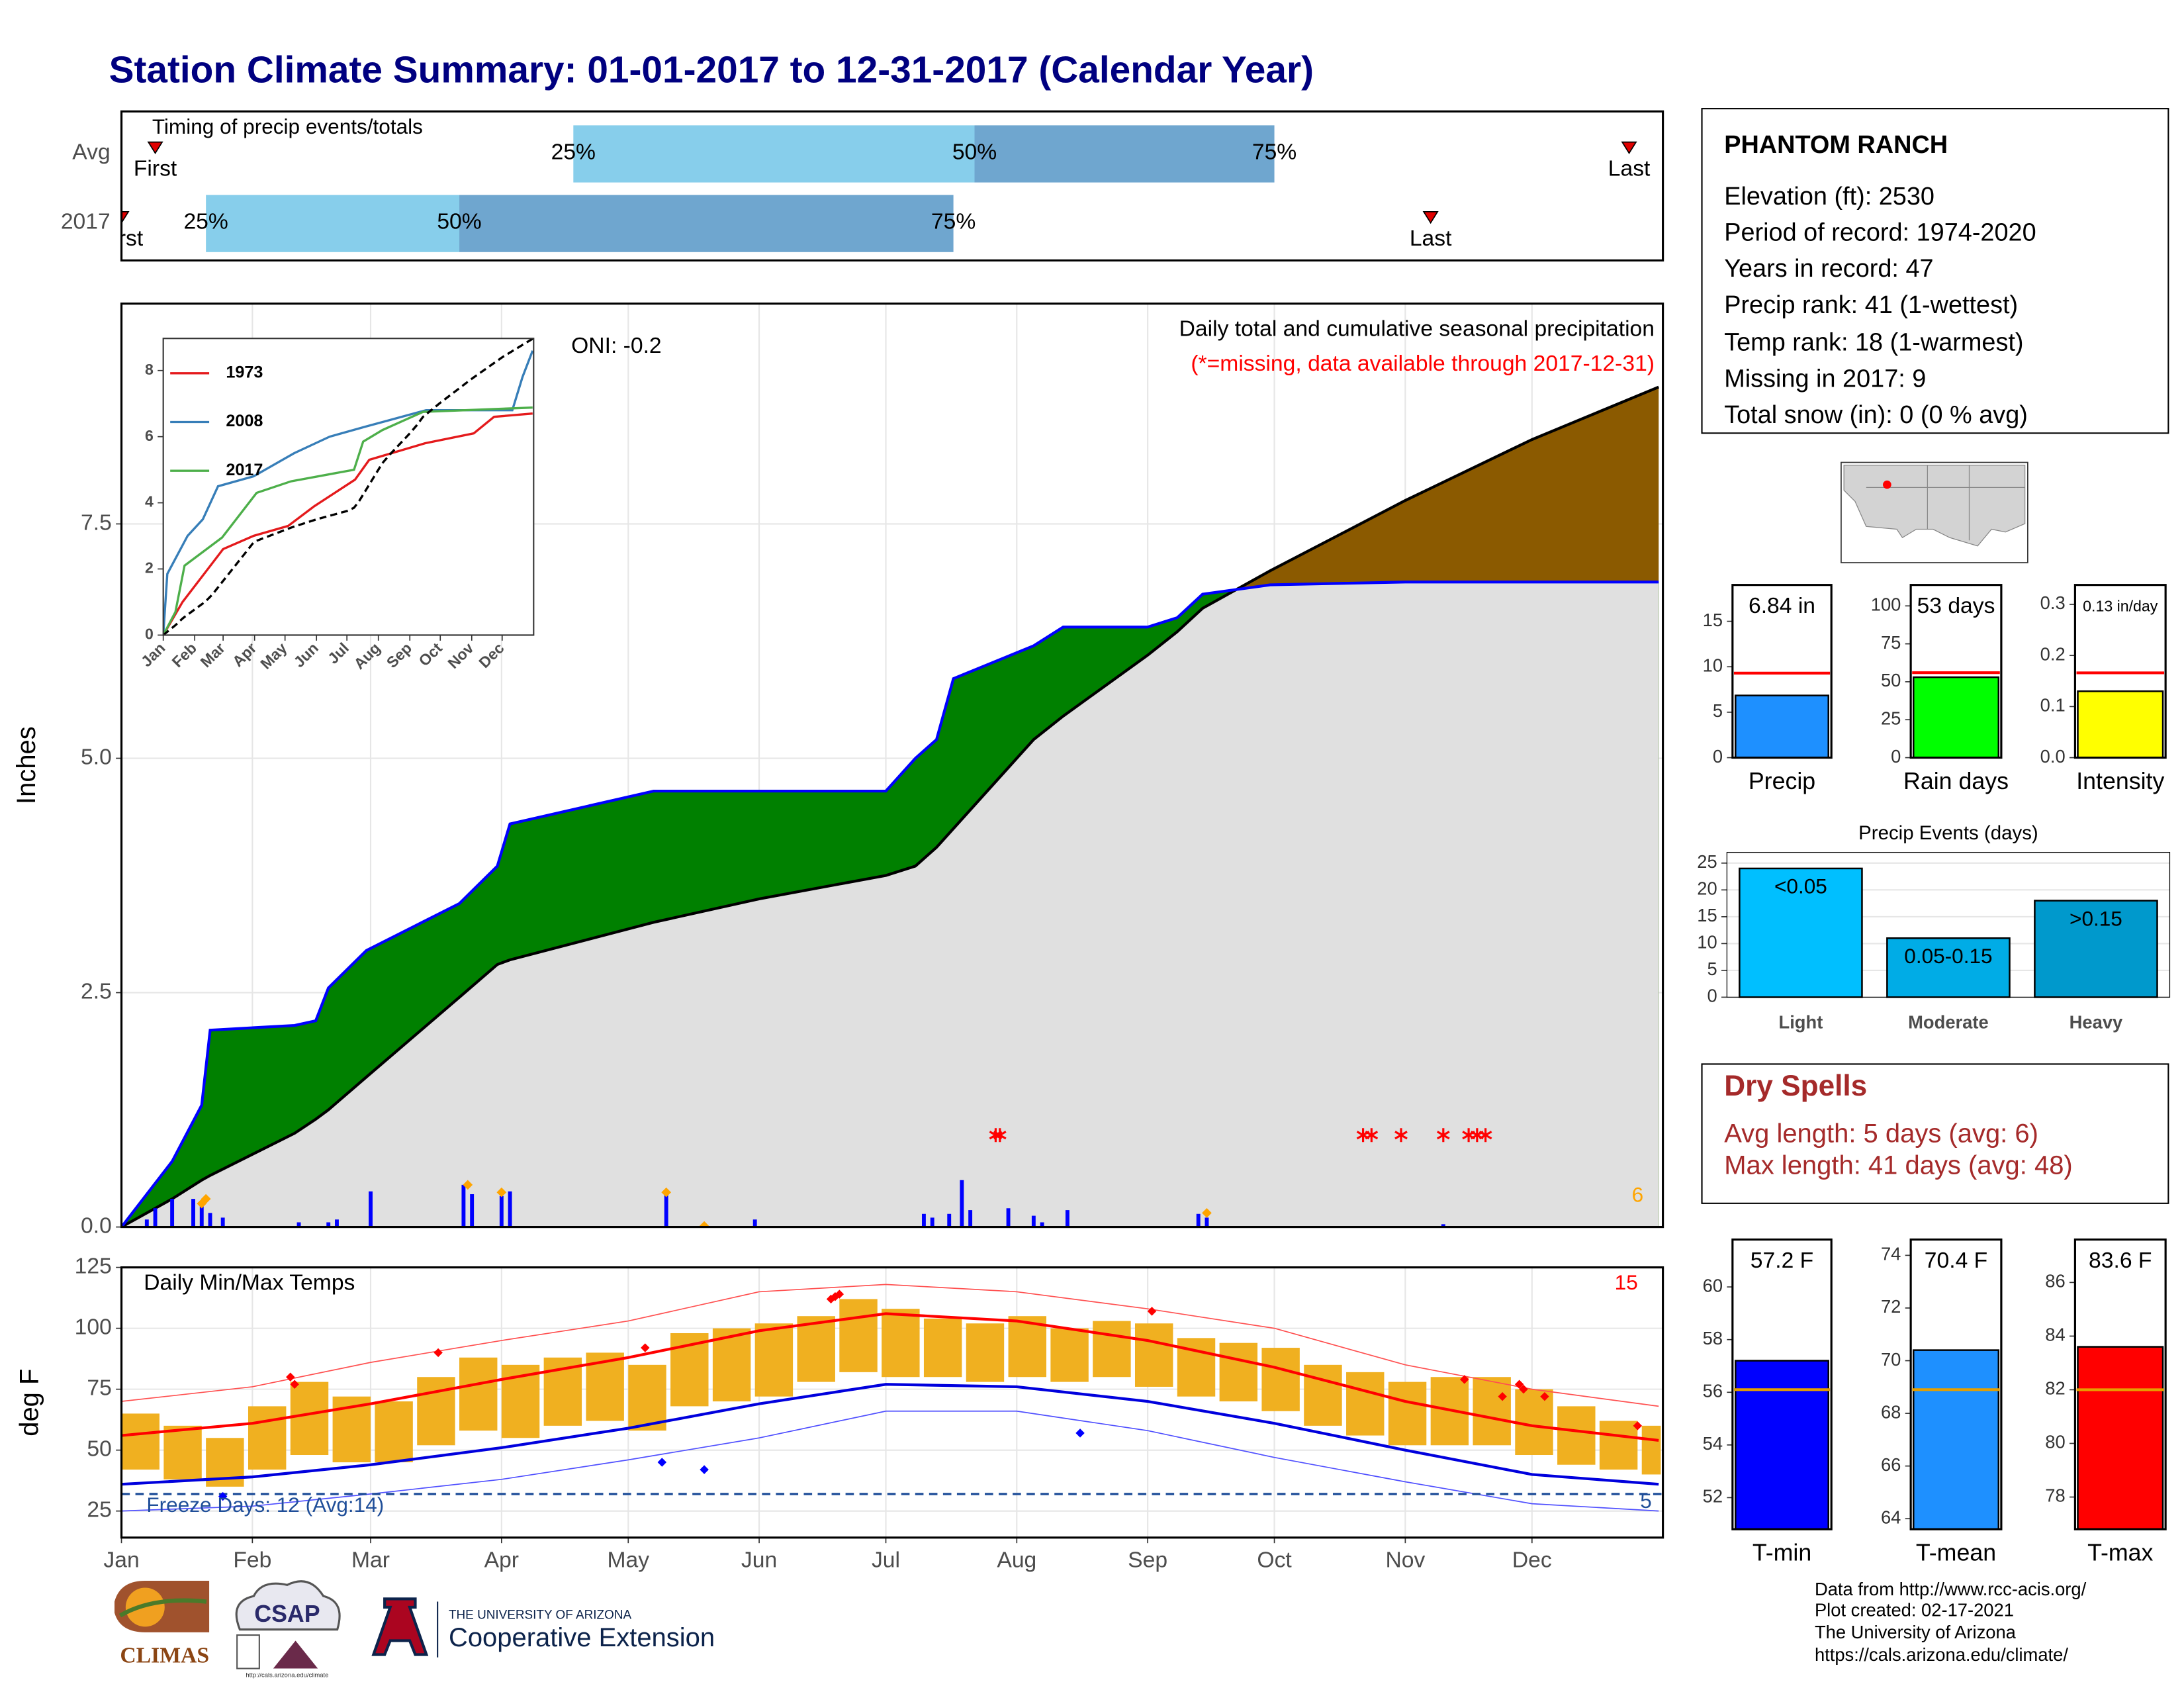 The width and height of the screenshot is (2184, 1688). I want to click on station-line: Missing in 2017: 9, so click(1825, 379).